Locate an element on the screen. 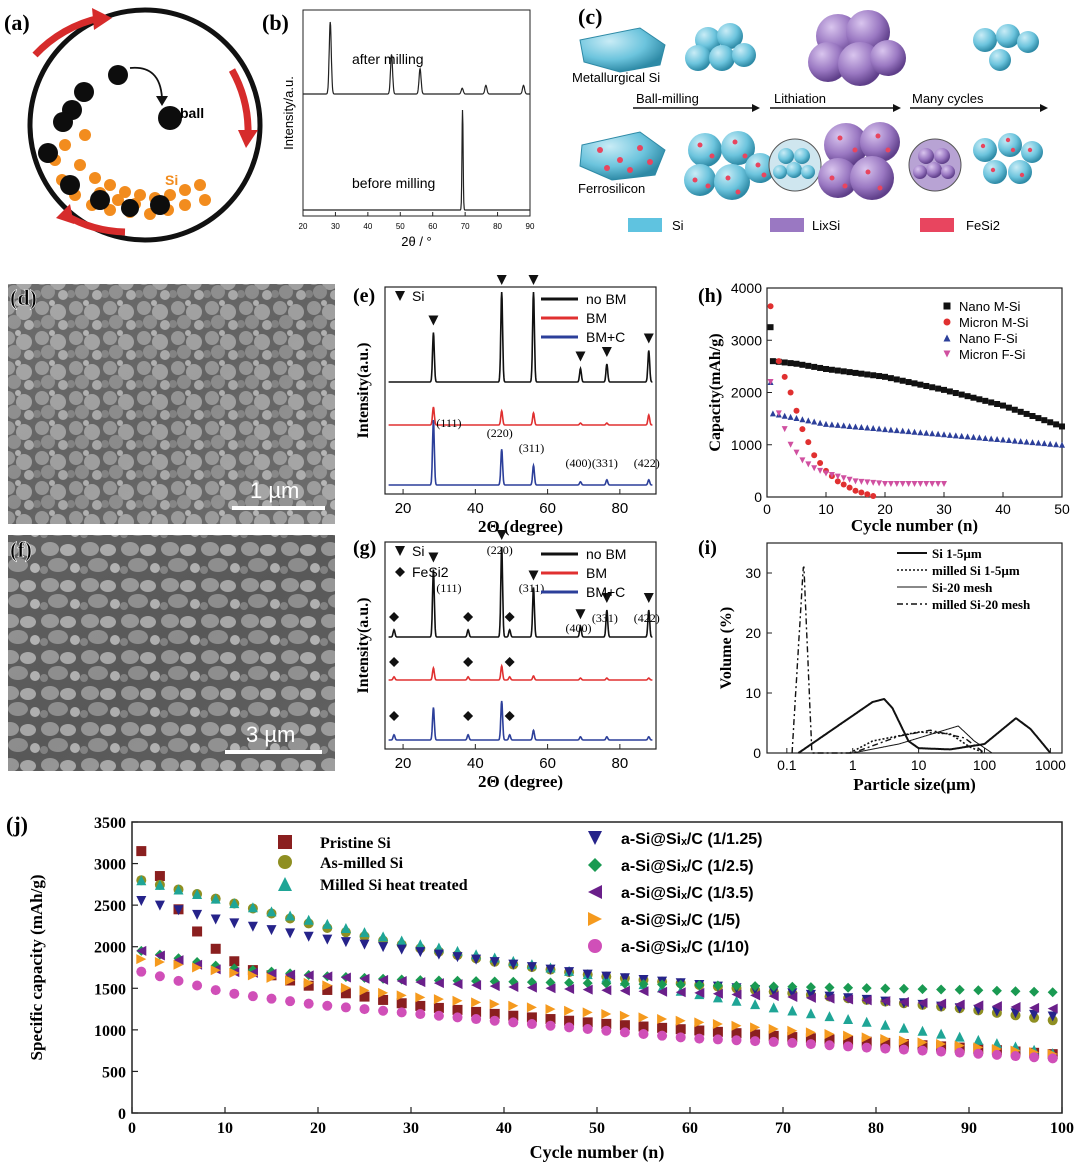 The width and height of the screenshot is (1080, 1169). panel-a-milling-schematic: (a) ball Si is located at coordinates (133, 125).